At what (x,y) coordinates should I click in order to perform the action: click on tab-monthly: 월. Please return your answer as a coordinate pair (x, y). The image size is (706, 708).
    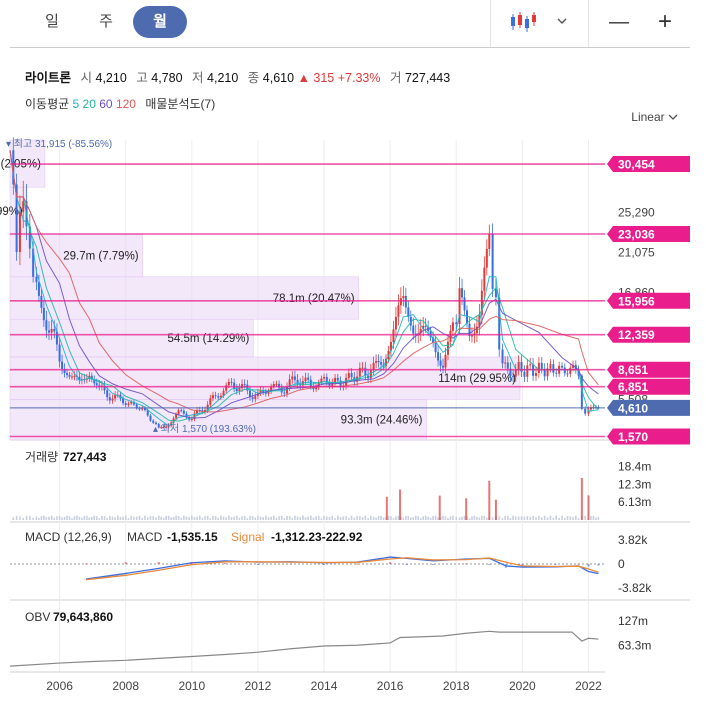
    Looking at the image, I should click on (160, 22).